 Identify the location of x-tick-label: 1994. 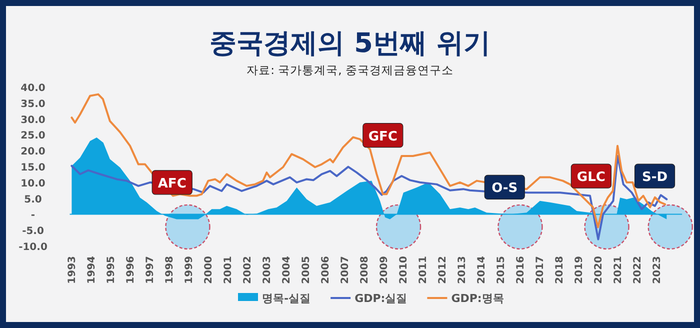
(92, 270).